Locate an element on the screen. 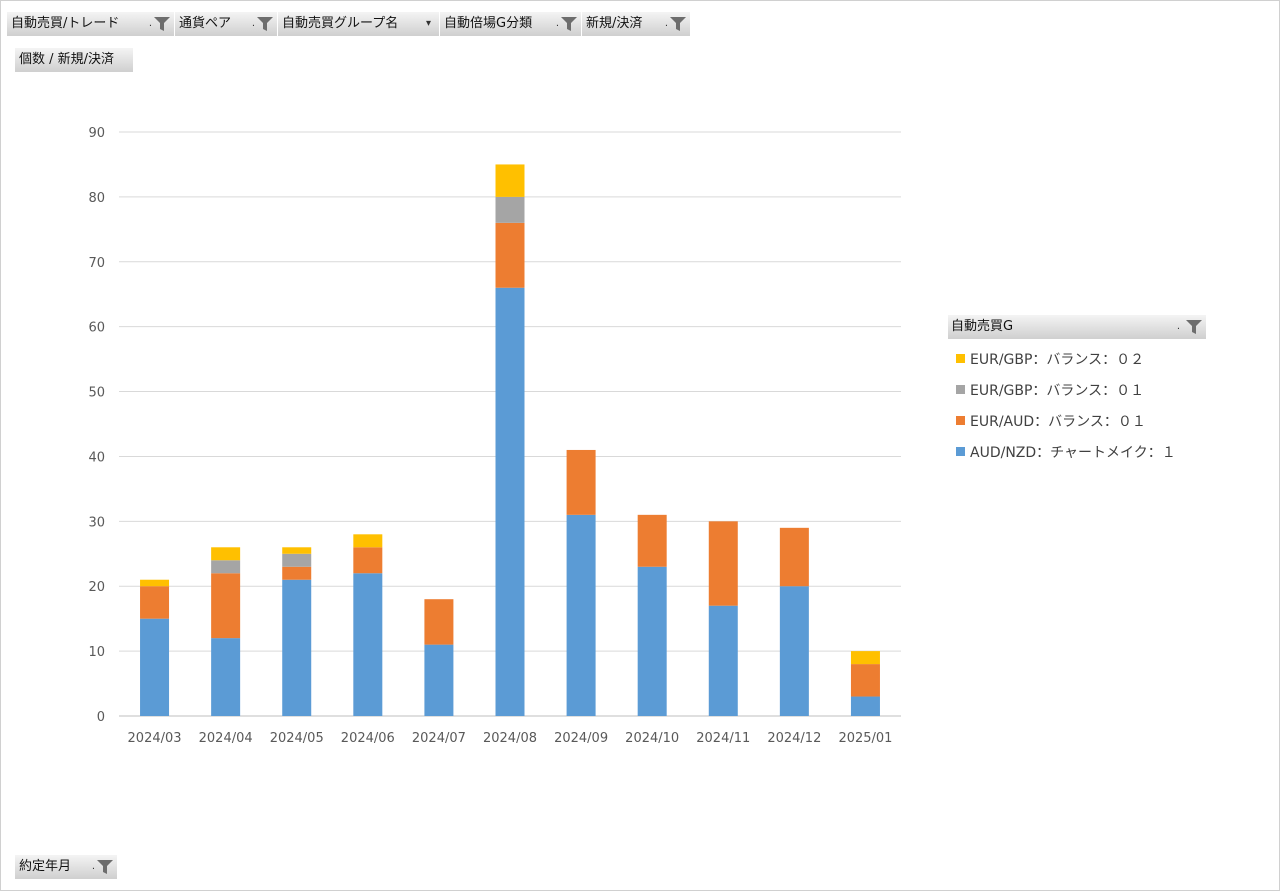 The image size is (1280, 891). y-tick-label: 40 is located at coordinates (96, 457).